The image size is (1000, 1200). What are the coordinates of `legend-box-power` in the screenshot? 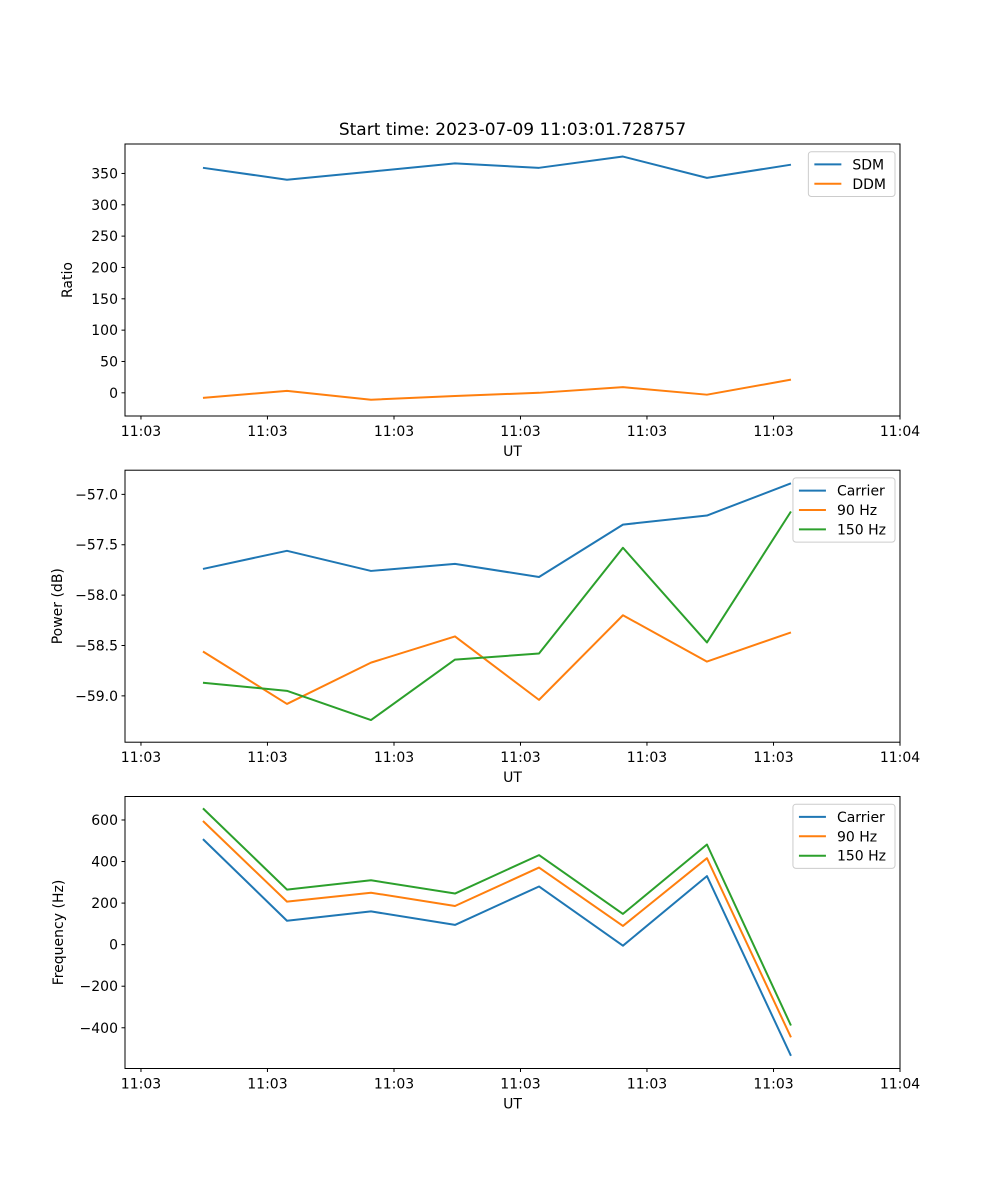 It's located at (844, 510).